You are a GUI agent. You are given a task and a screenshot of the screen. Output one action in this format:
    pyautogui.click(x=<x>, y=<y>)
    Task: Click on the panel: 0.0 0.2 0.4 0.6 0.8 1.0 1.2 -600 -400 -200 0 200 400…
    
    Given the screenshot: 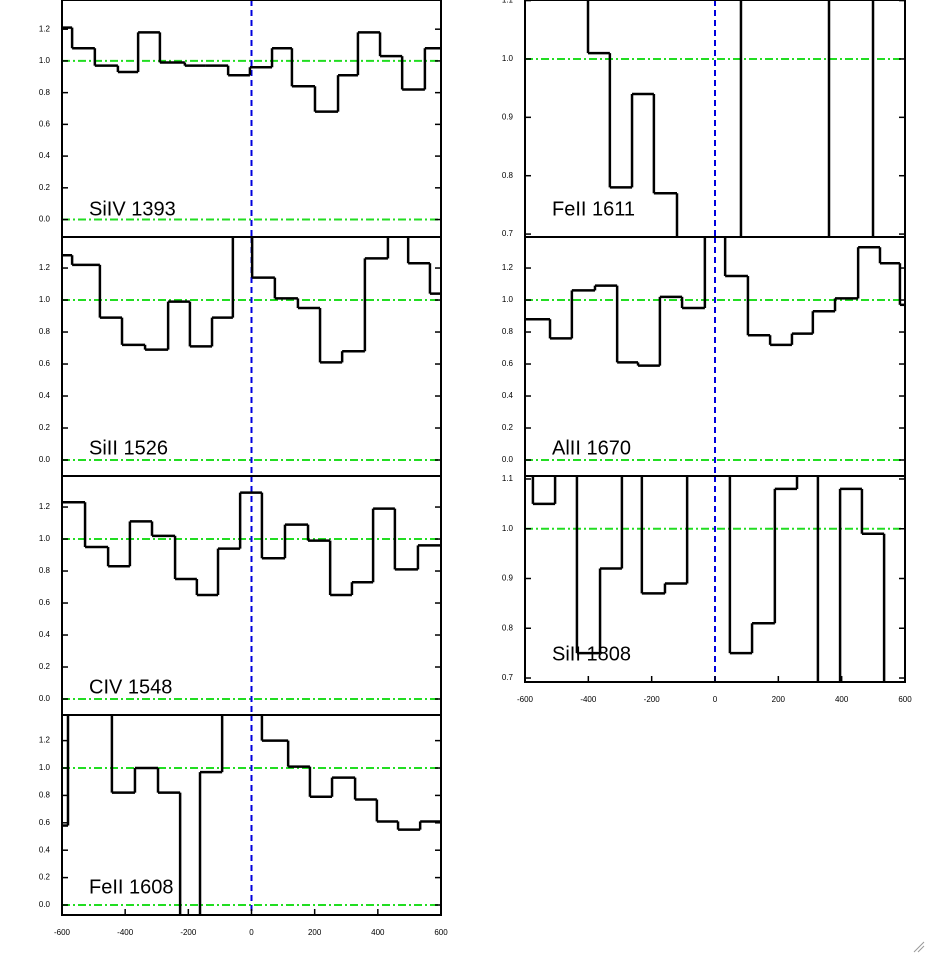 What is the action you would take?
    pyautogui.click(x=243, y=825)
    